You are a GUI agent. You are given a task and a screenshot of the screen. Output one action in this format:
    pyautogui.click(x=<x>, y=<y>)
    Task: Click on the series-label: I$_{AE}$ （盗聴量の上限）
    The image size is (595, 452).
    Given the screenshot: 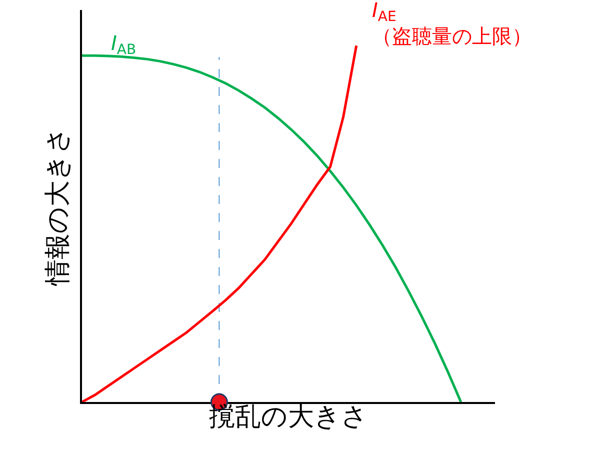 What is the action you would take?
    pyautogui.click(x=452, y=24)
    